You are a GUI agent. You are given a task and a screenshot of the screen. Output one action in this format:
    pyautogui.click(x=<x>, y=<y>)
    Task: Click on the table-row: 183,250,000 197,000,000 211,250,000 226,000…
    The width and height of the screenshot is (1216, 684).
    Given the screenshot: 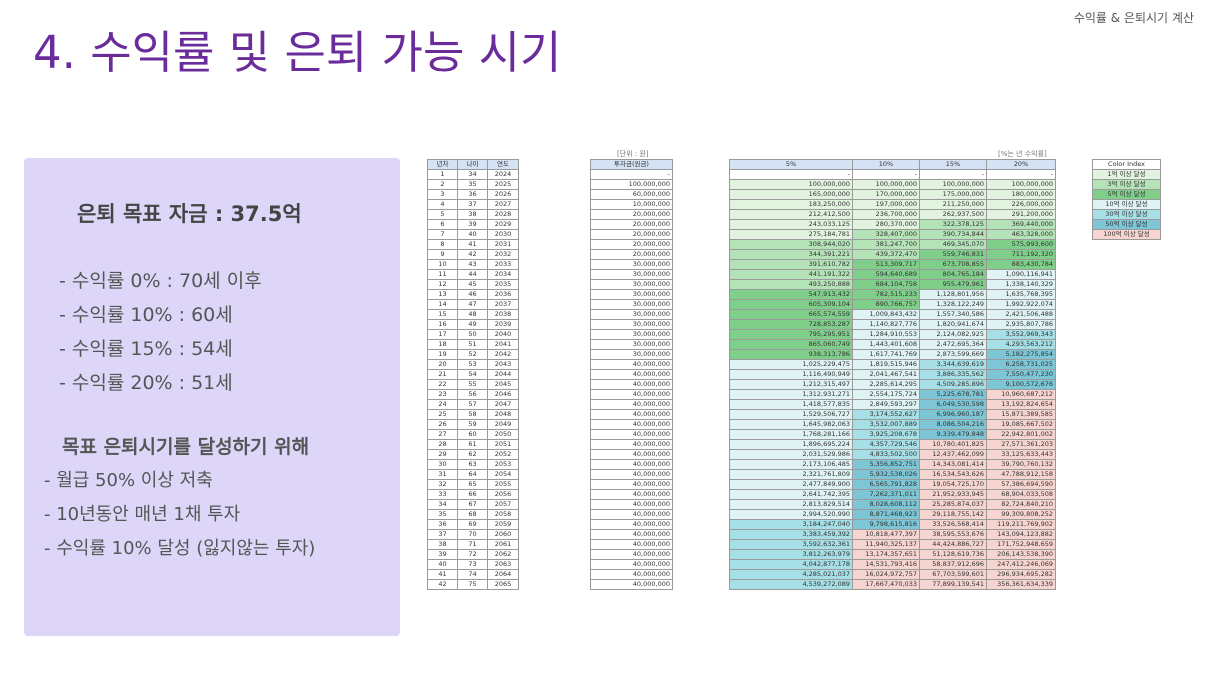 What is the action you would take?
    pyautogui.click(x=892, y=204)
    